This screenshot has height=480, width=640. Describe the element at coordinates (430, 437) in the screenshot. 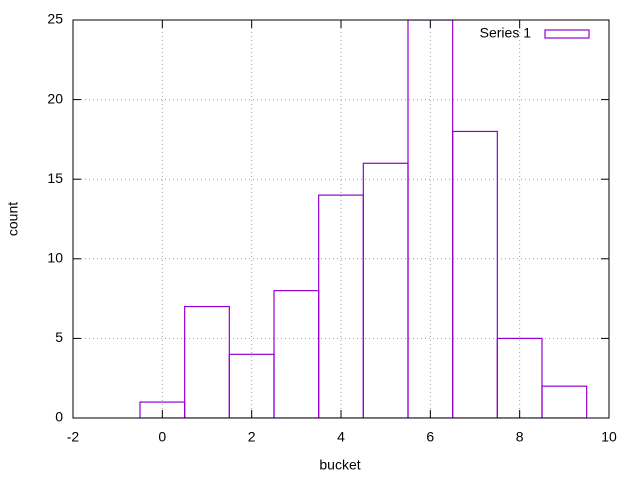

I see `x-tick-label: 6` at that location.